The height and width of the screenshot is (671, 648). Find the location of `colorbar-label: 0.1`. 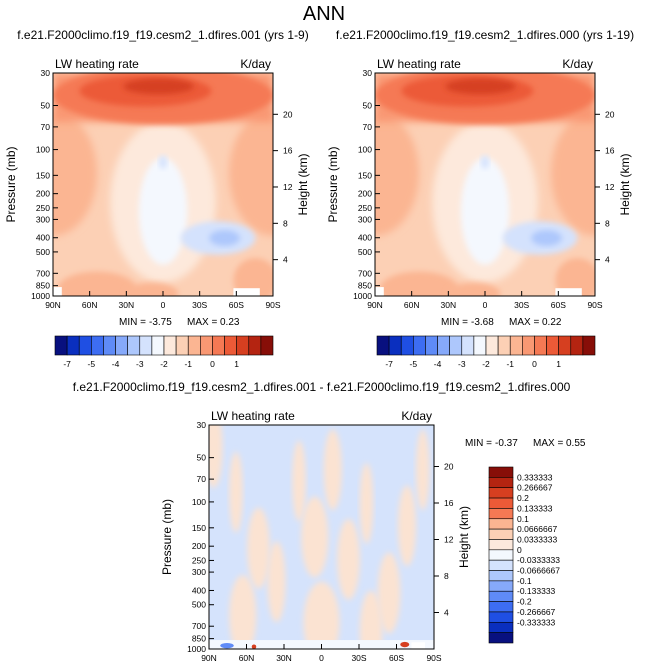

colorbar-label: 0.1 is located at coordinates (523, 519).